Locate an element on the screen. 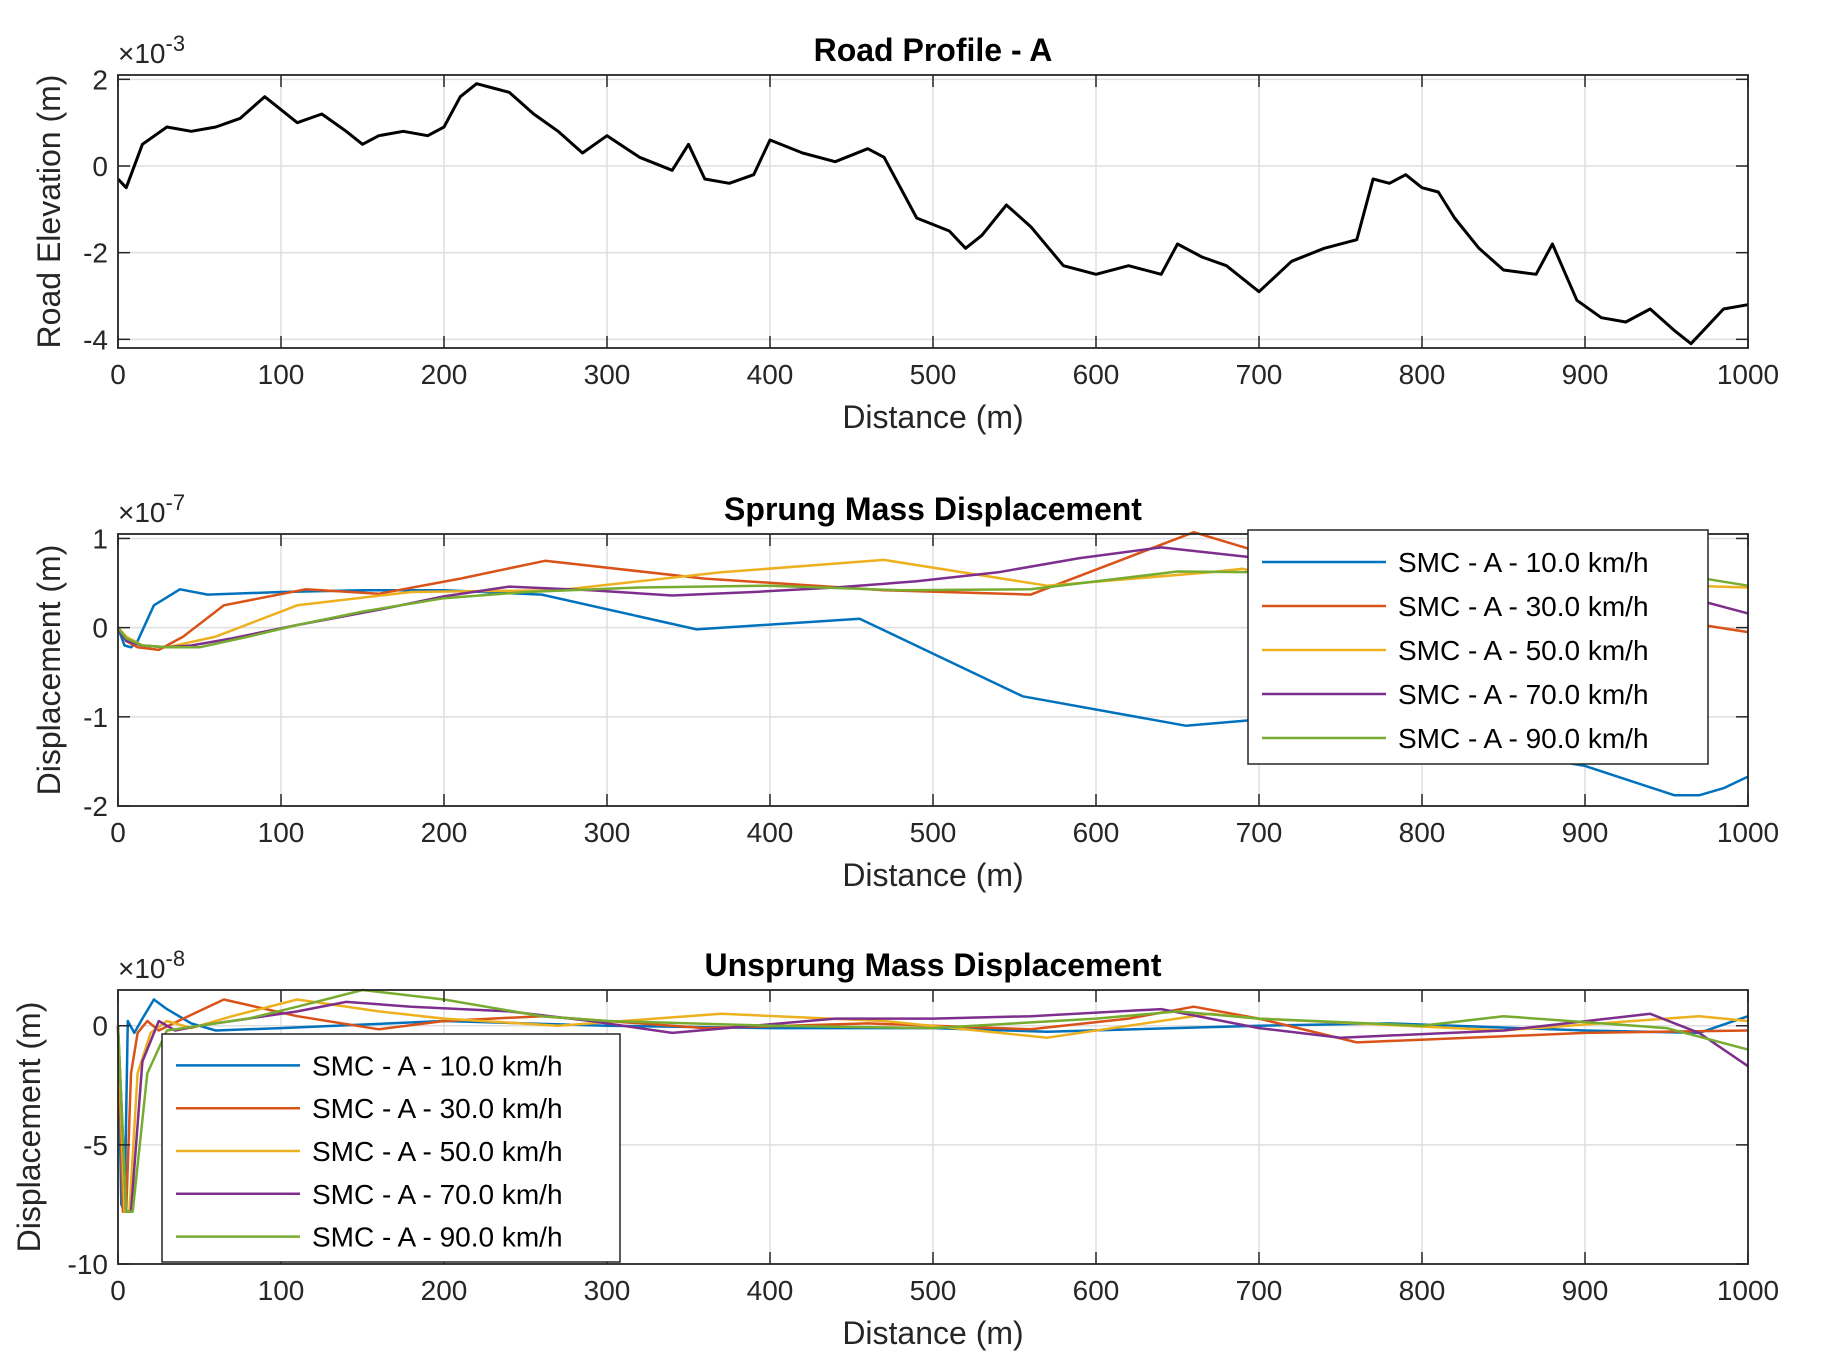  y-tick-label: 1 is located at coordinates (100, 538).